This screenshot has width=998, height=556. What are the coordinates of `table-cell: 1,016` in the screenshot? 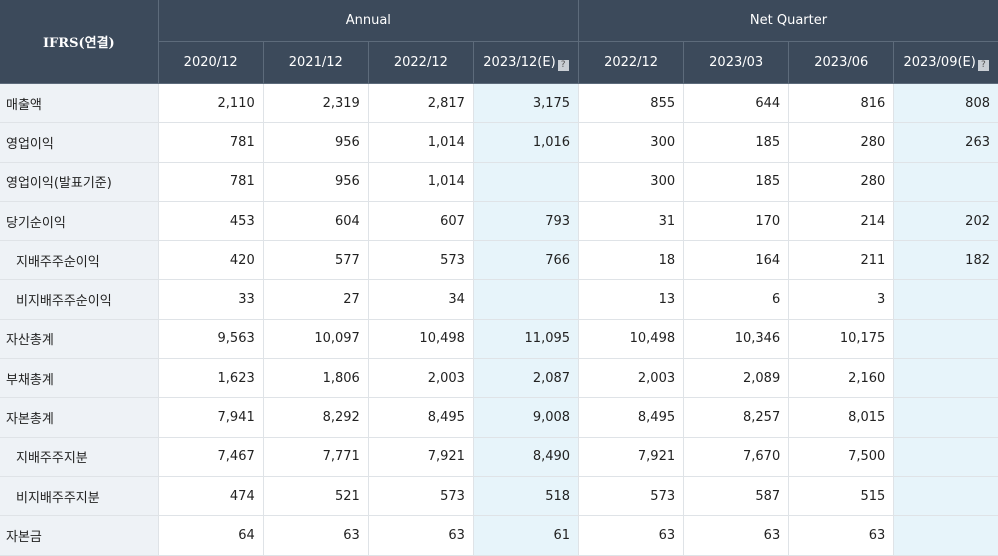 It's located at (525, 142).